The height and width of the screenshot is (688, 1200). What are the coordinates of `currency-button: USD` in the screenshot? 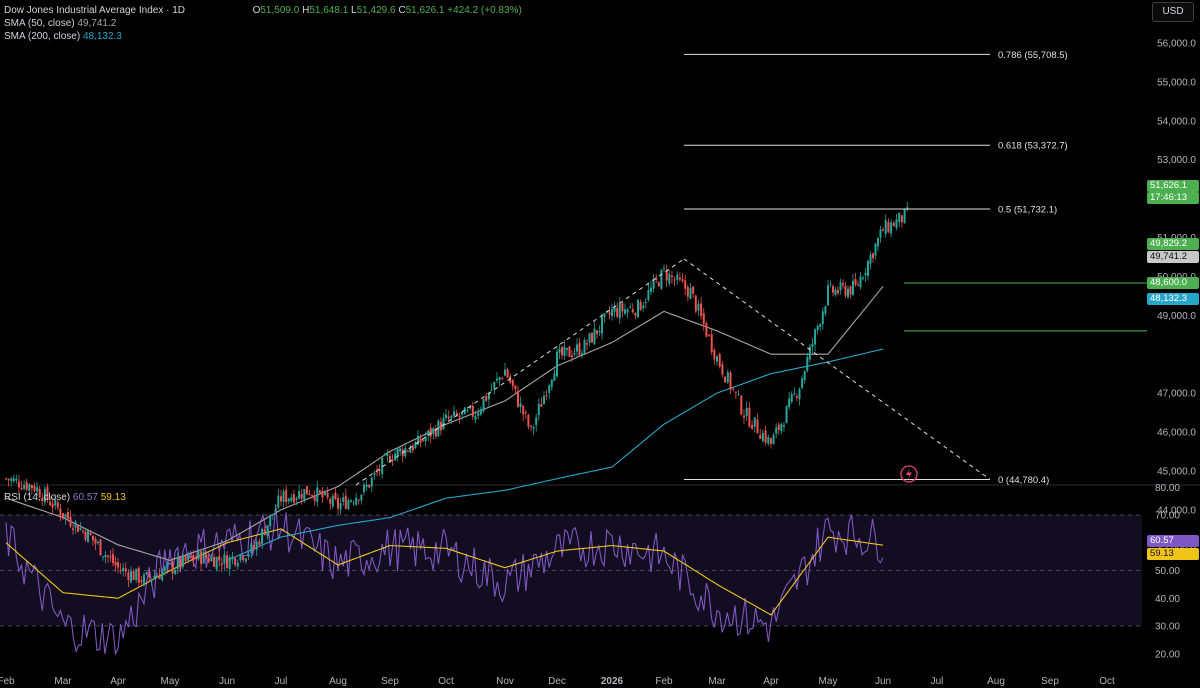 It's located at (1173, 12).